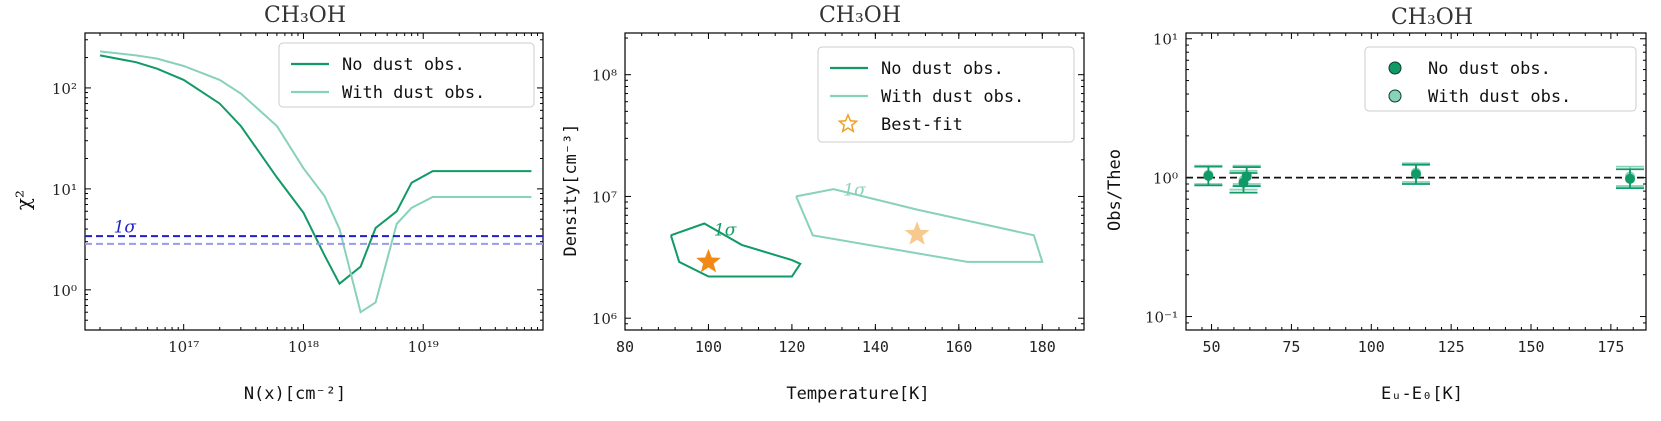 This screenshot has height=421, width=1661. What do you see at coordinates (1115, 190) in the screenshot?
I see `y-axis-label: Obs/Theo` at bounding box center [1115, 190].